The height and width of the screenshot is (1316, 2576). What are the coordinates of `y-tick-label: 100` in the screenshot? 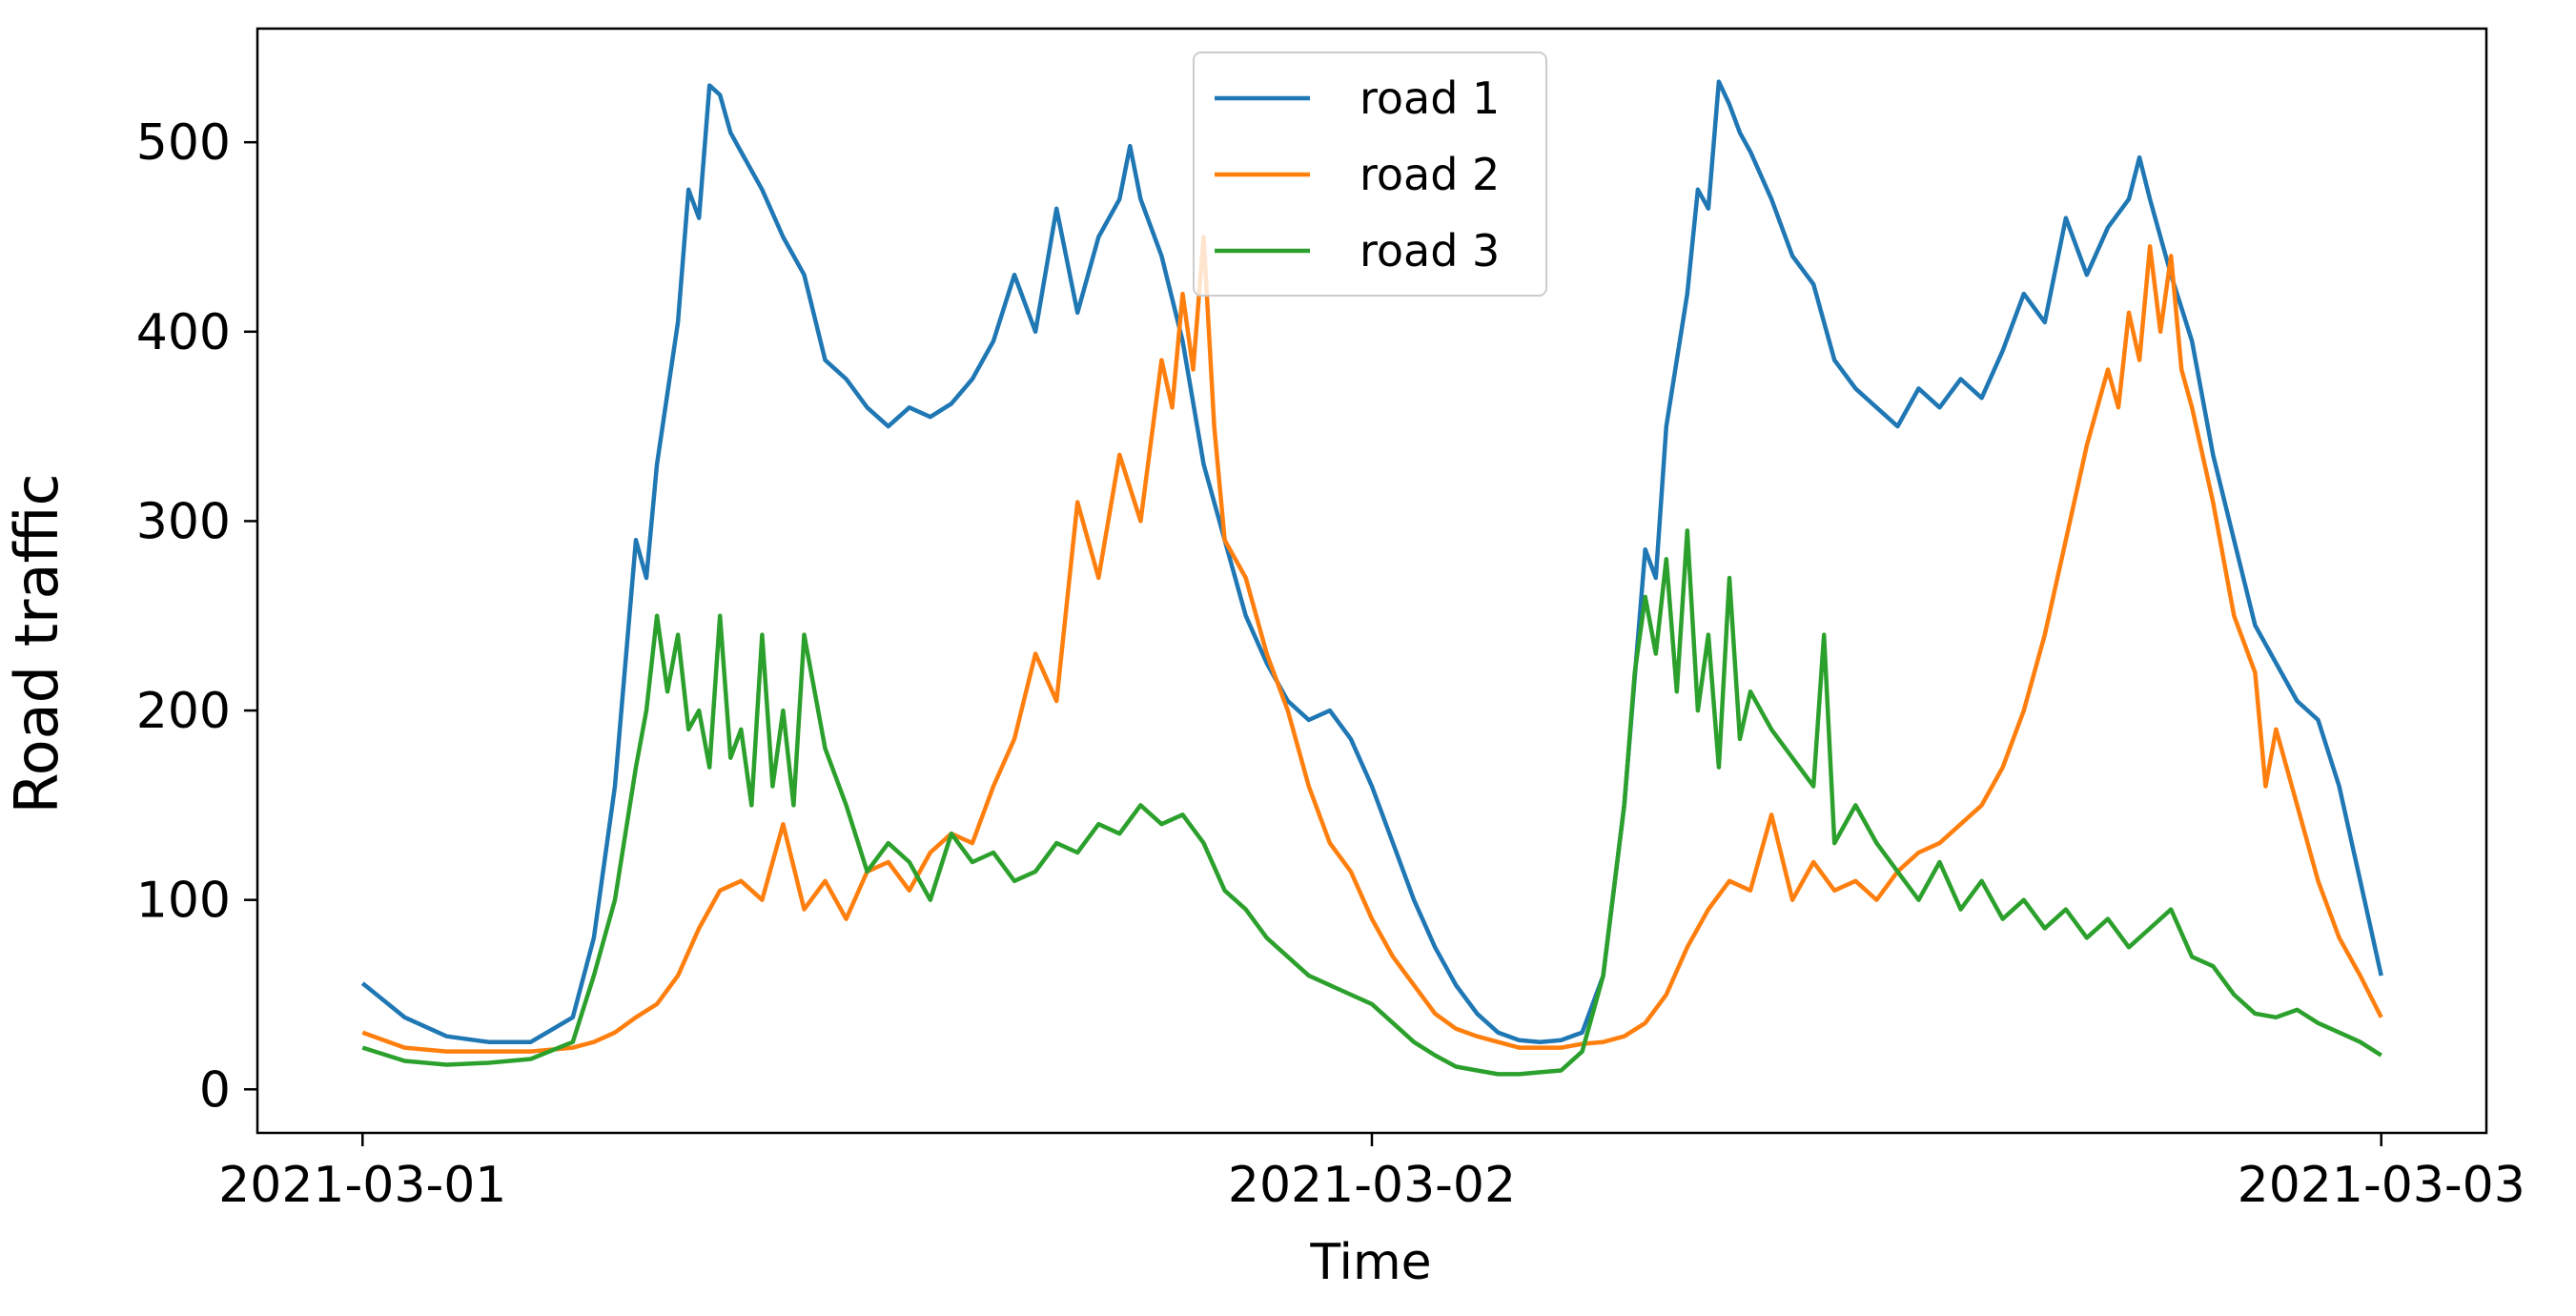 It's located at (184, 901).